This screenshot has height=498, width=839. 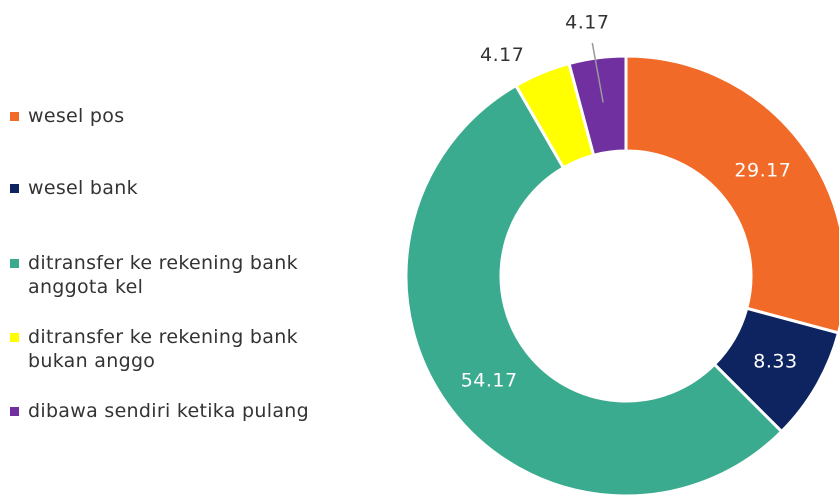 What do you see at coordinates (76, 116) in the screenshot?
I see `legend-label: wesel pos` at bounding box center [76, 116].